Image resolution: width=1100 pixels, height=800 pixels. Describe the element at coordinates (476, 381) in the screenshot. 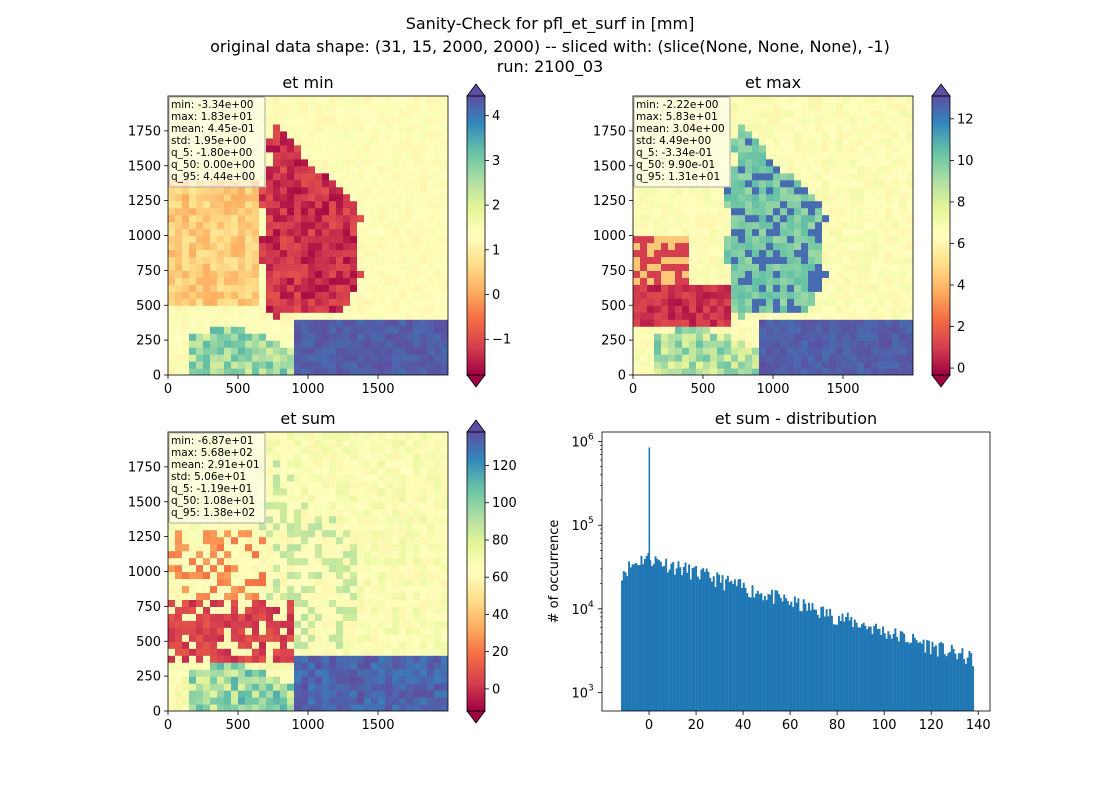

I see `colorbar-extend-min` at that location.